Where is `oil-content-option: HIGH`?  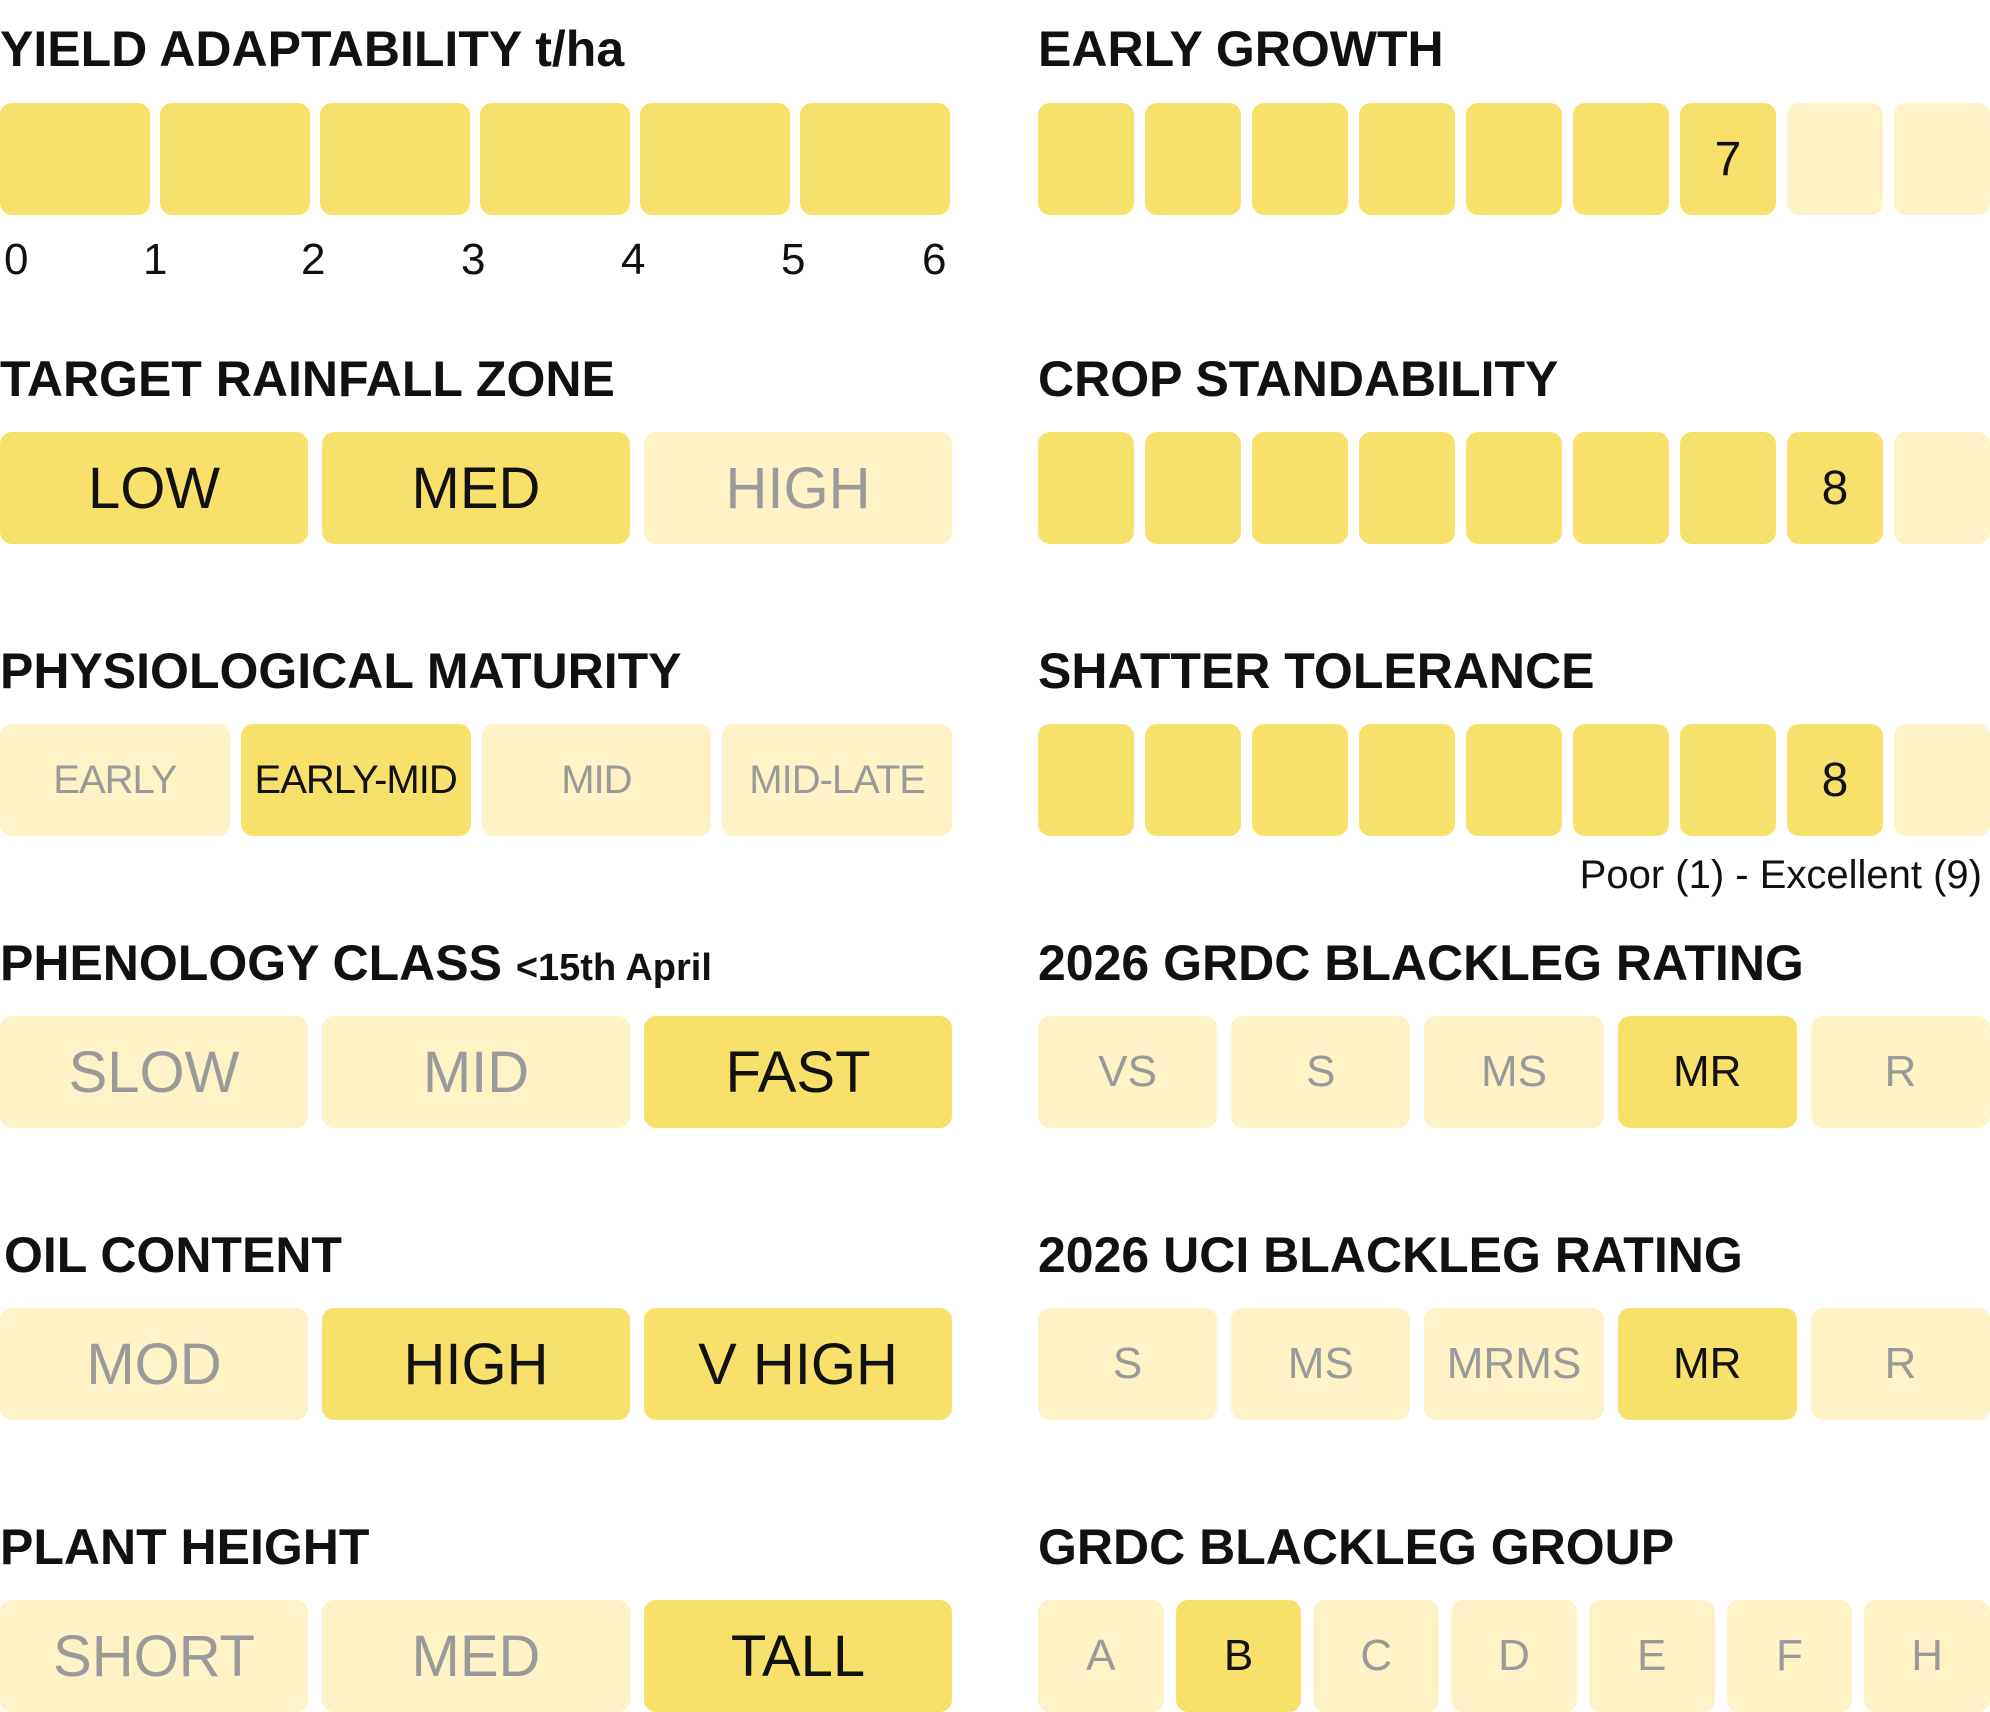
oil-content-option: HIGH is located at coordinates (476, 1364).